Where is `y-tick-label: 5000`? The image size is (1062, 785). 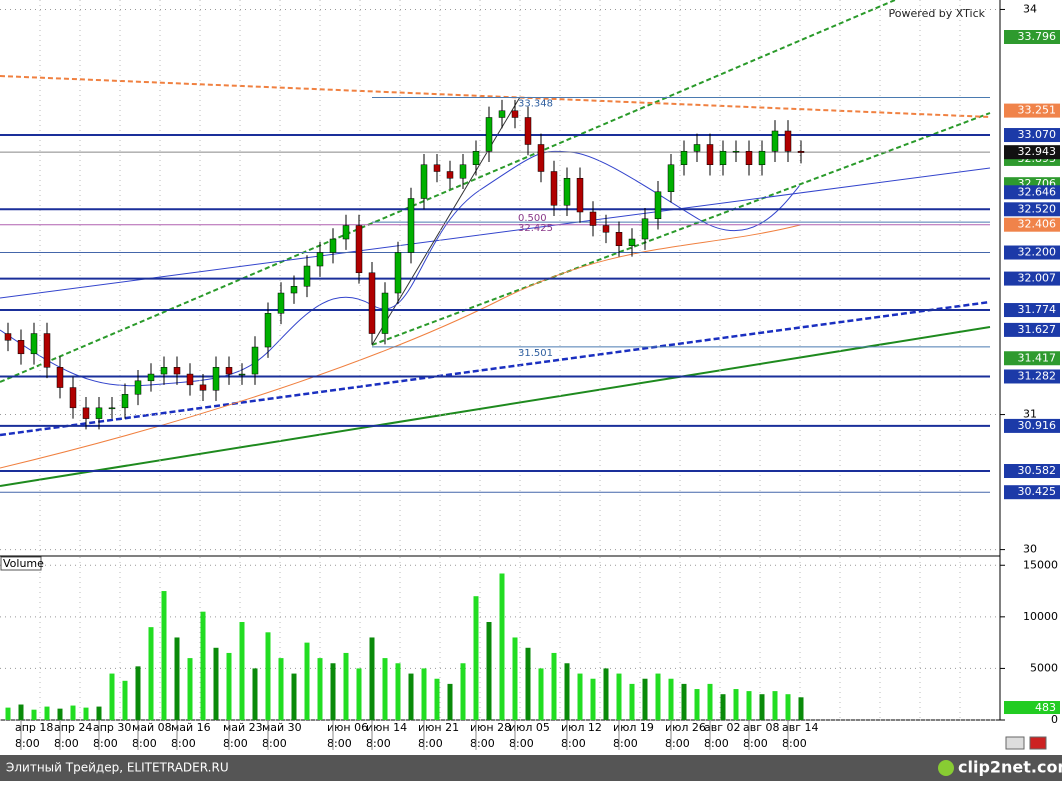
y-tick-label: 5000 is located at coordinates (1044, 667).